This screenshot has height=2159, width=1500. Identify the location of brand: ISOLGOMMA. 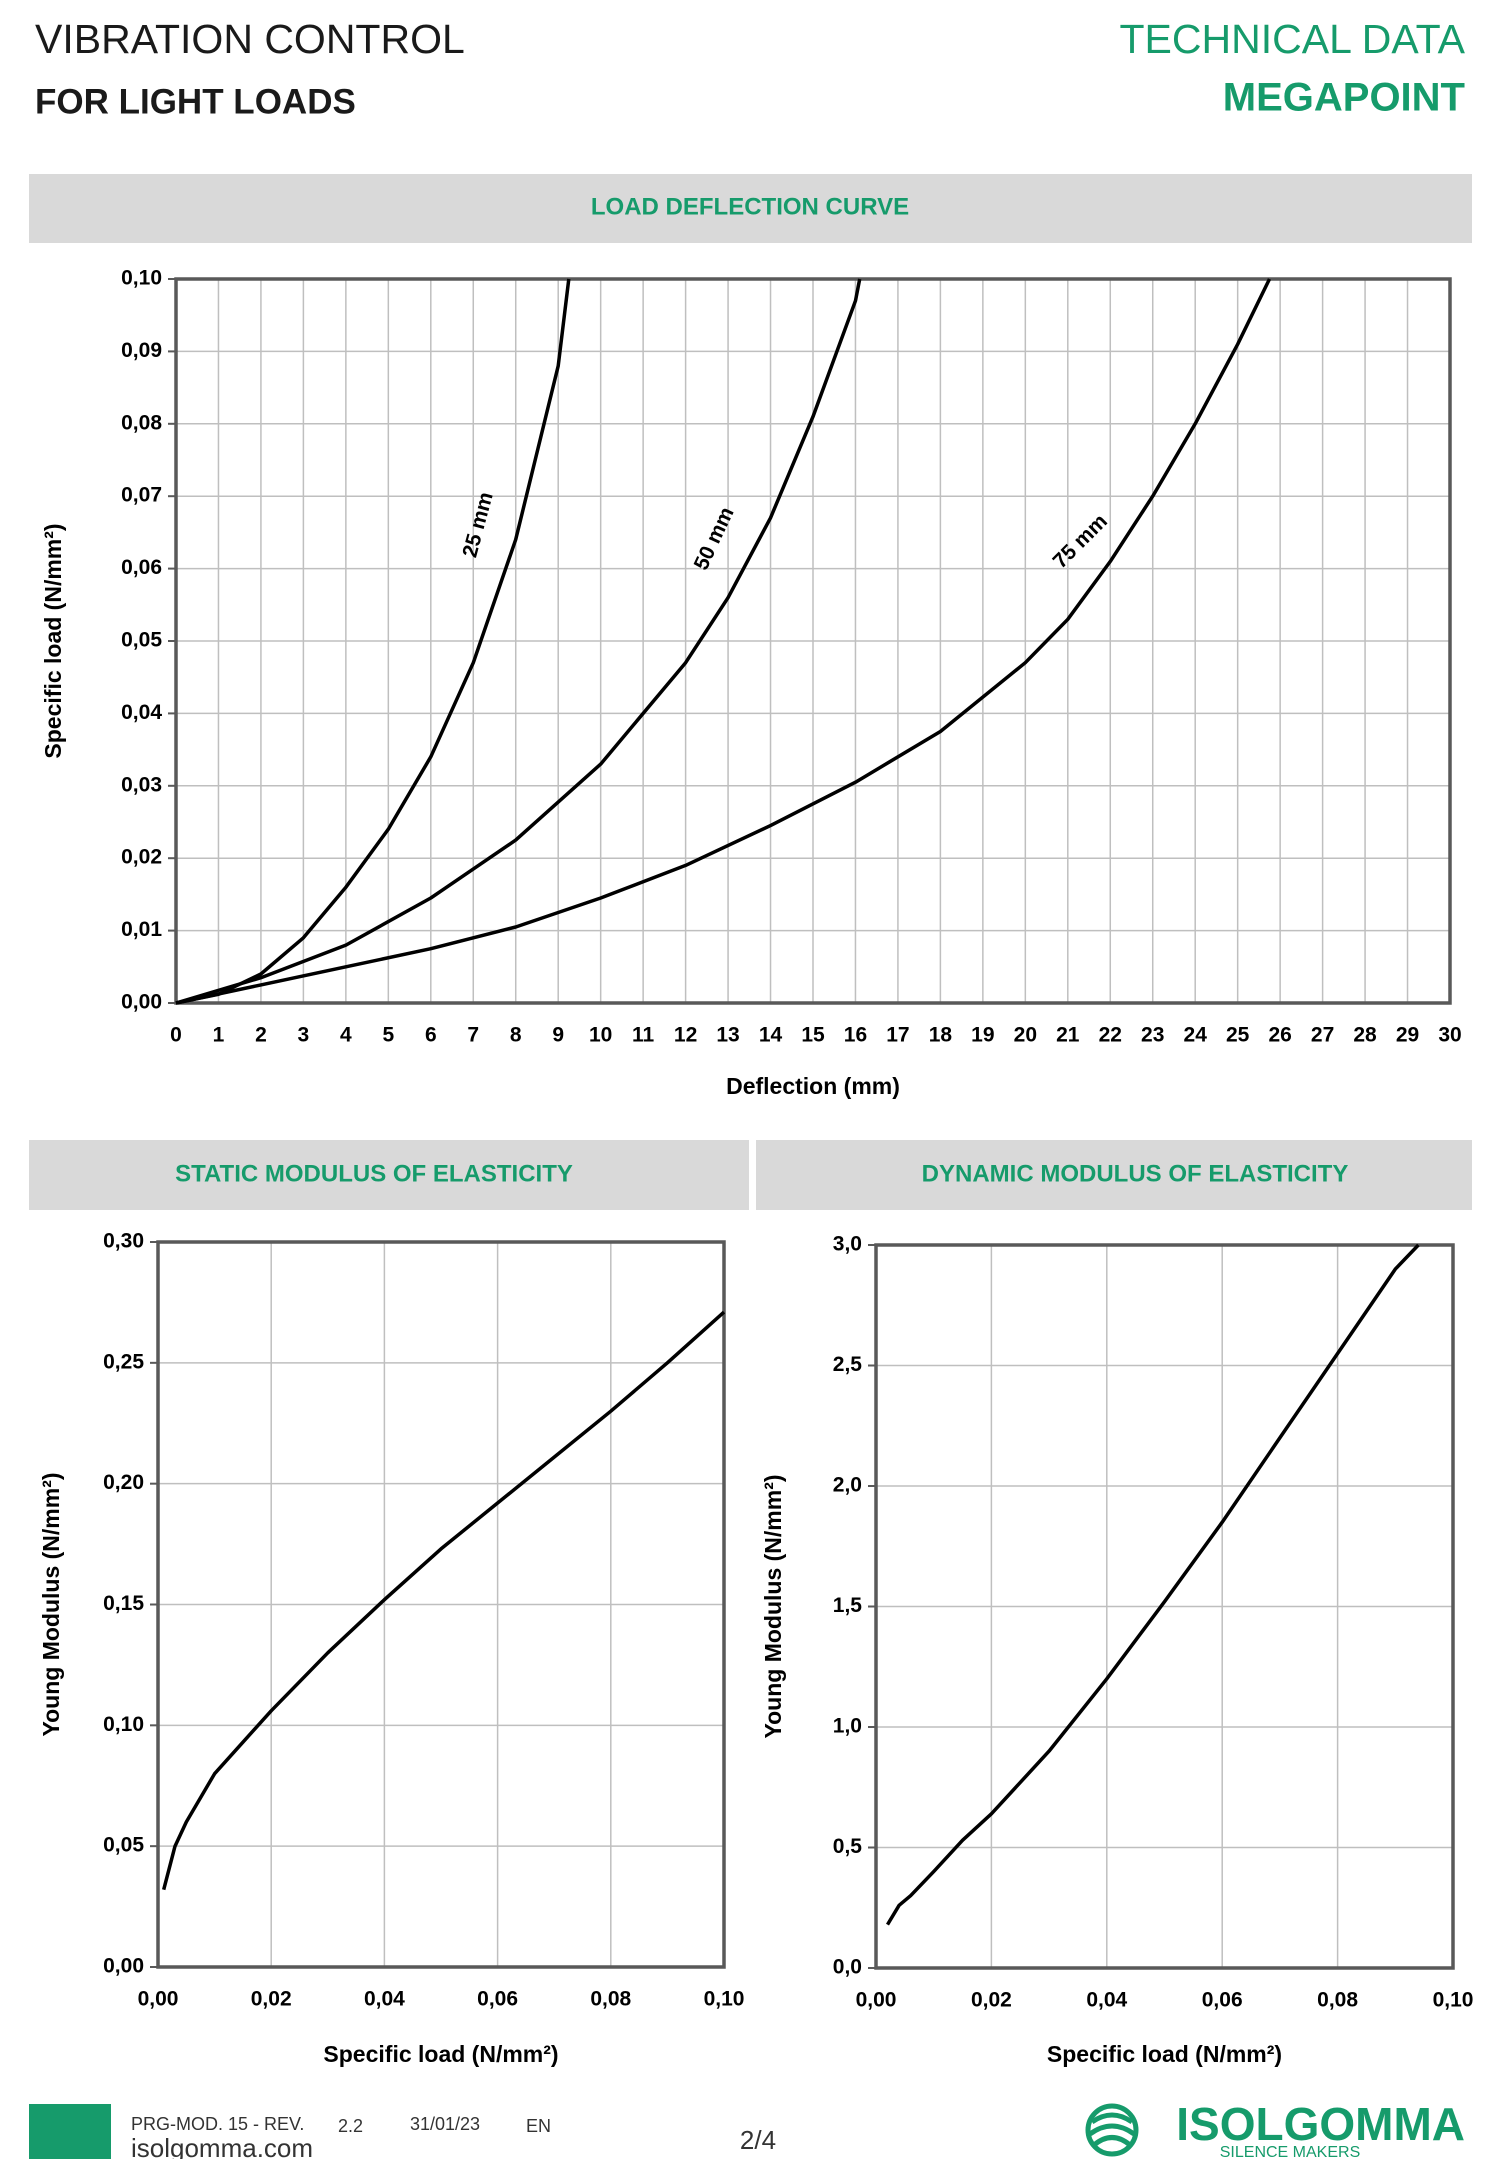
(1320, 2124).